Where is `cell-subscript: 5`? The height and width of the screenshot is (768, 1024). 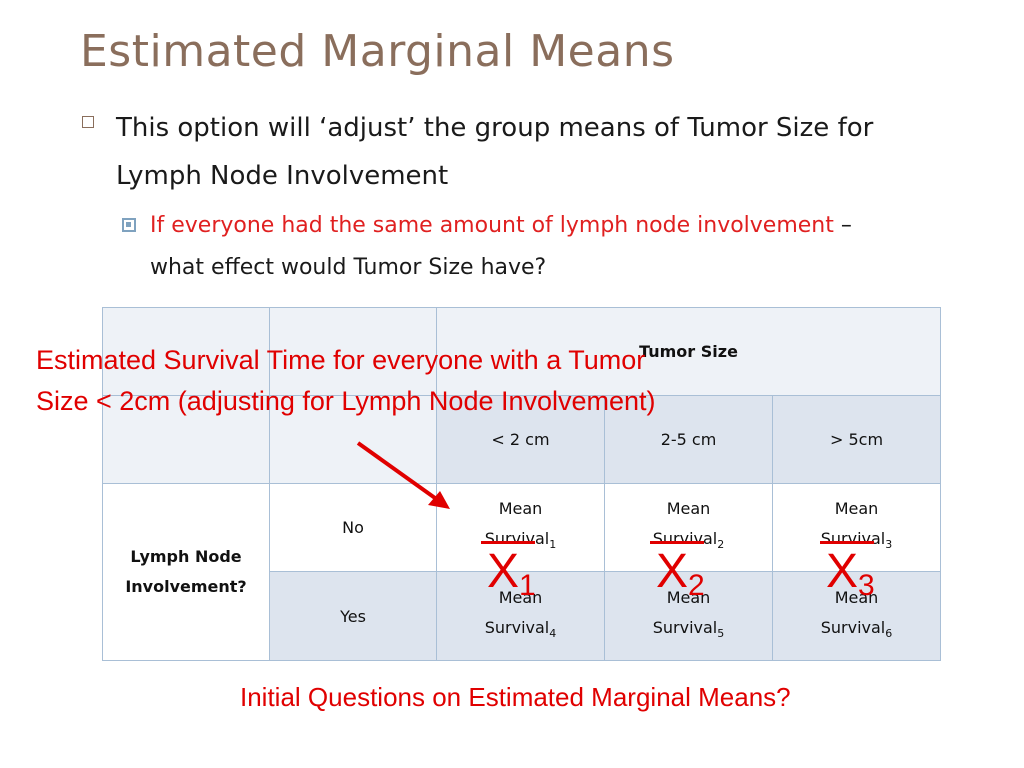 cell-subscript: 5 is located at coordinates (721, 634).